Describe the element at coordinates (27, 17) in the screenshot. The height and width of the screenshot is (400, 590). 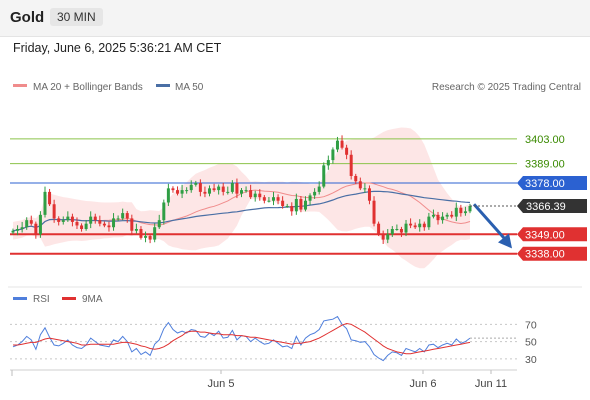
I see `asset-name: Gold` at that location.